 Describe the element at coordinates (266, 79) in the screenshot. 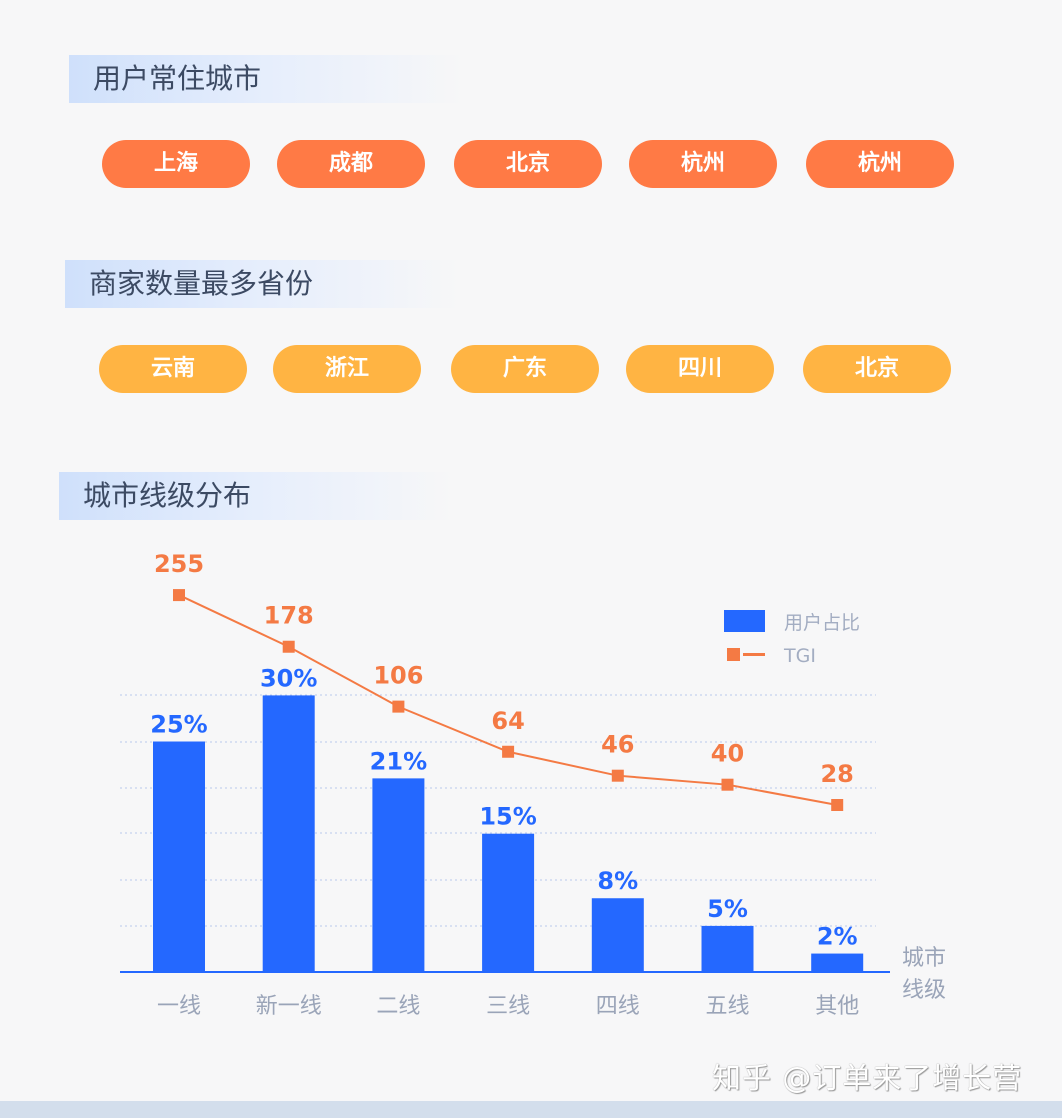

I see `section-title-cities: 用户常住城市` at that location.